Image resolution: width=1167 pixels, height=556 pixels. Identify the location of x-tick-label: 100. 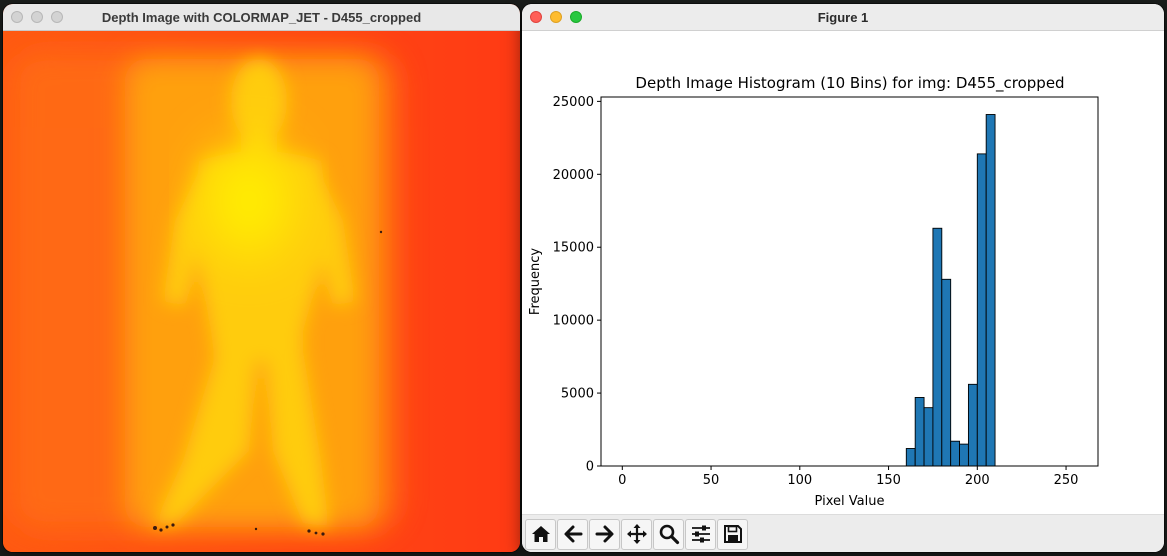
(799, 480).